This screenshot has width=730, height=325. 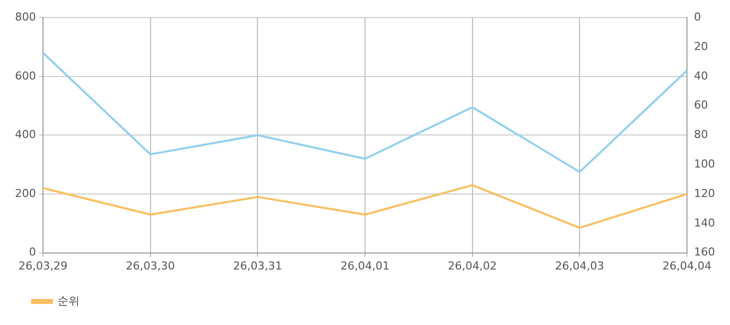 What do you see at coordinates (32, 252) in the screenshot?
I see `y-tick-label: 0` at bounding box center [32, 252].